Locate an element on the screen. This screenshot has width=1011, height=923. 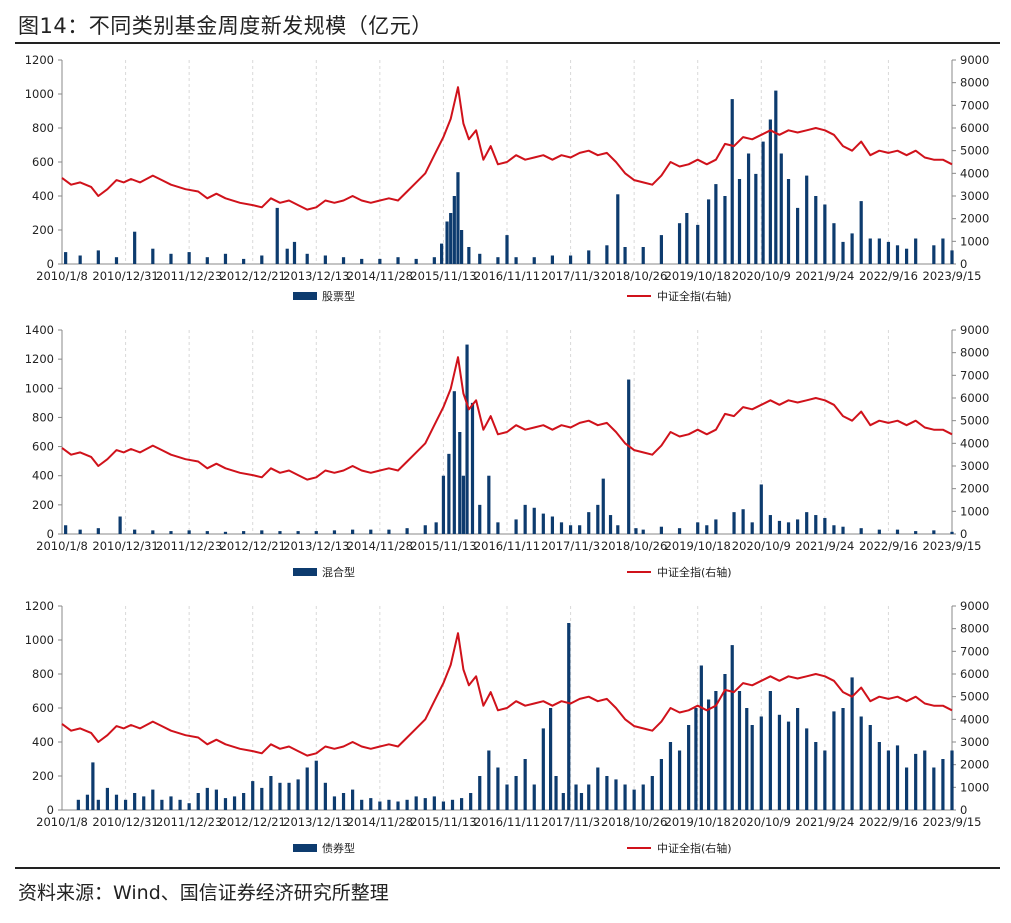
legend-line-label: 中证全指(右轴) is located at coordinates (694, 572).